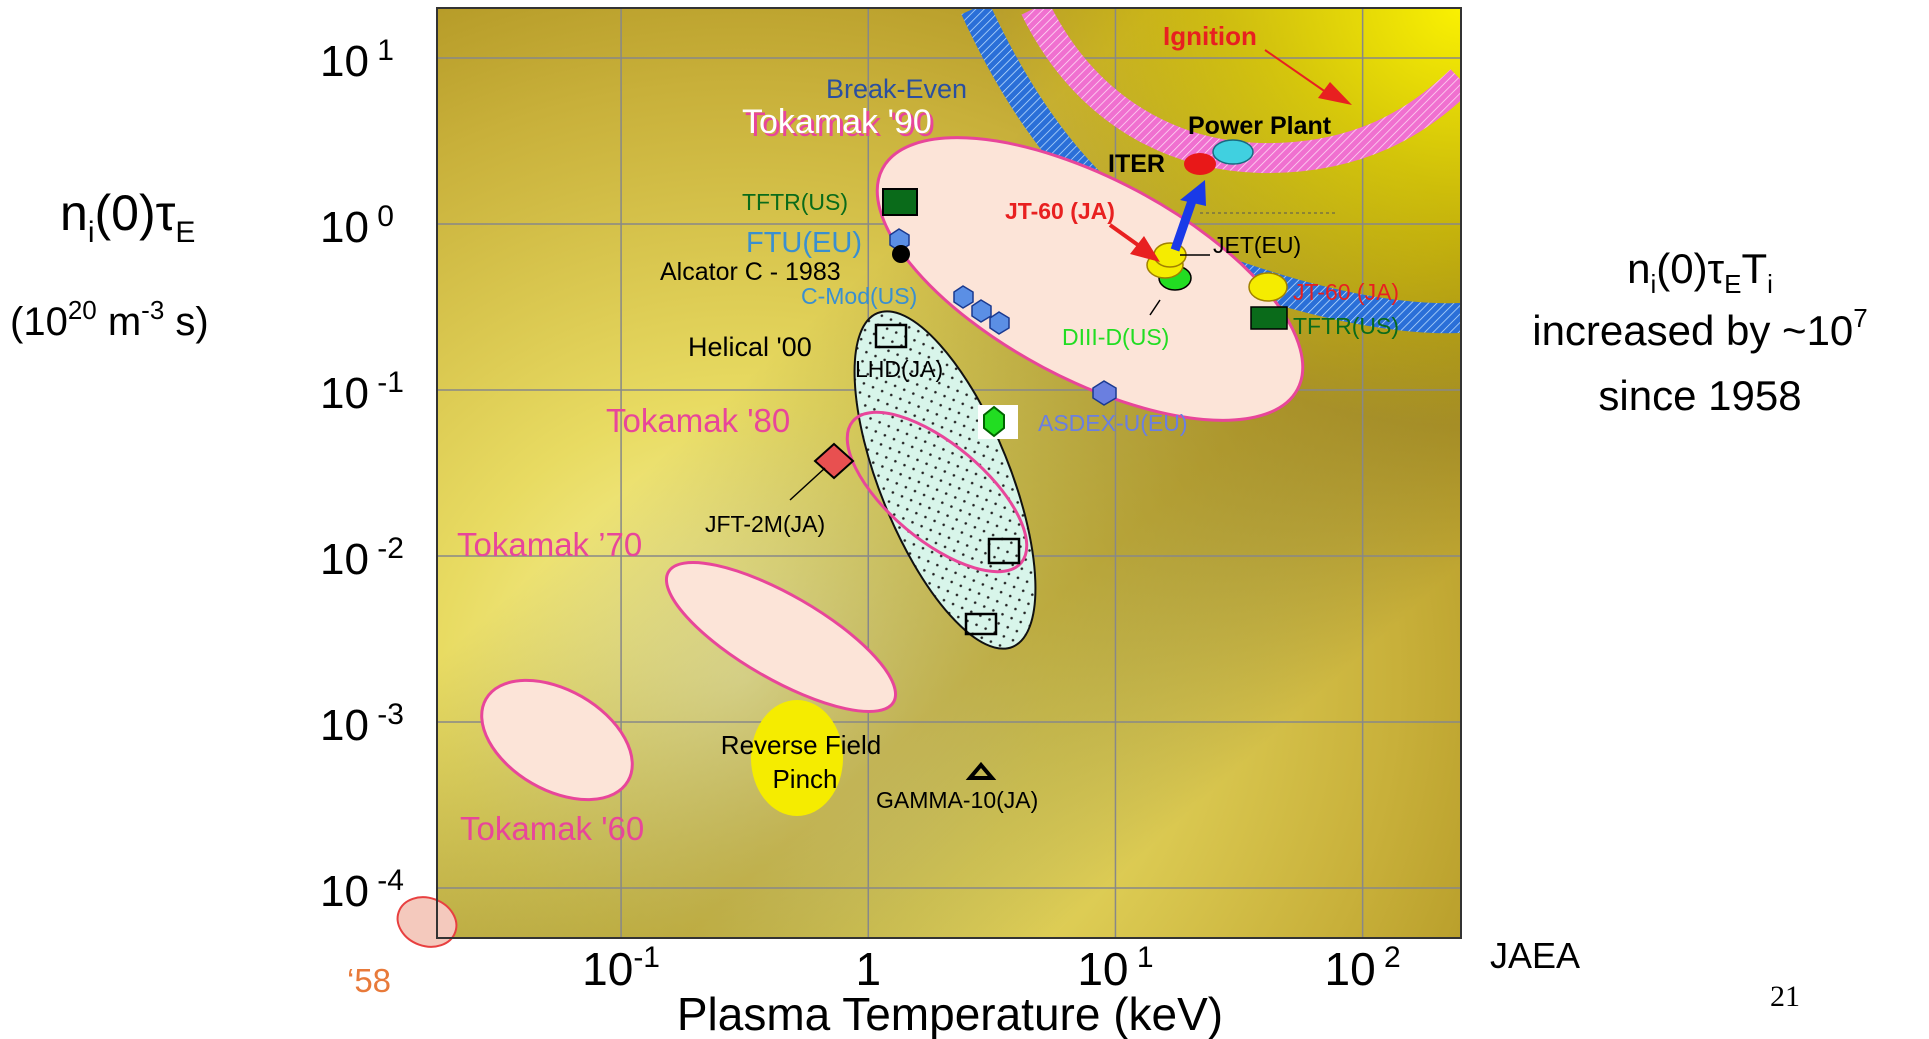  I want to click on page-number: 21, so click(1785, 996).